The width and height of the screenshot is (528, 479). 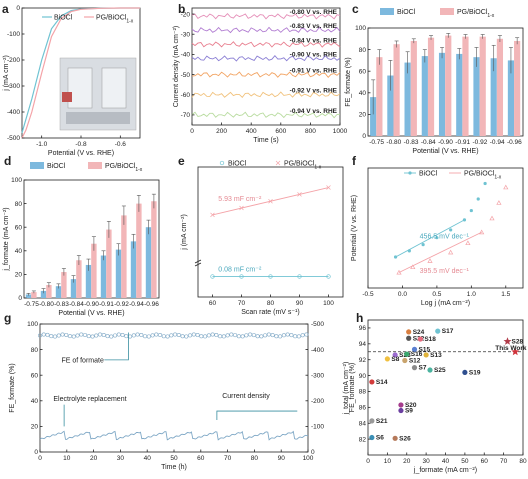 I want to click on h-point-label-10: S8, so click(x=395, y=359).